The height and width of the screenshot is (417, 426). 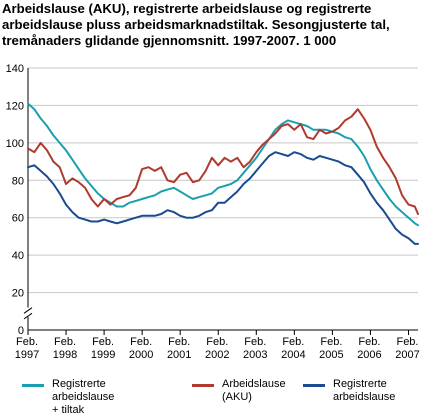 I want to click on x-tick-label: 1999, so click(x=103, y=355).